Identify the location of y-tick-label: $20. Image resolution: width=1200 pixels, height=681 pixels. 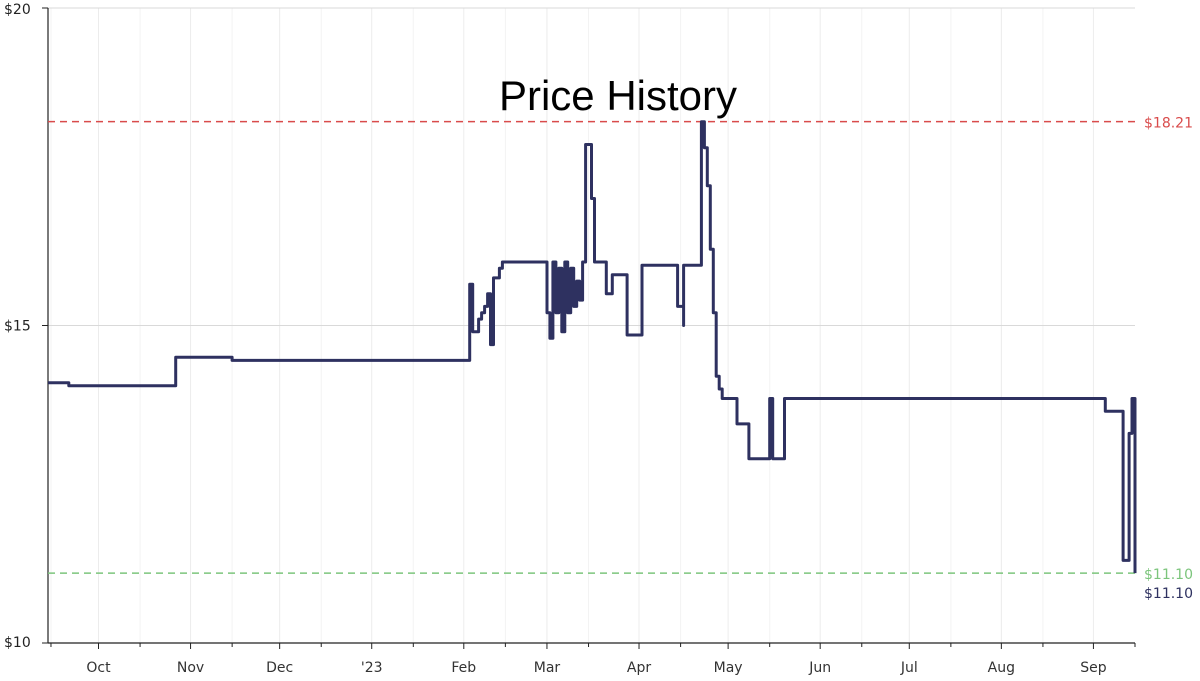
(17, 10).